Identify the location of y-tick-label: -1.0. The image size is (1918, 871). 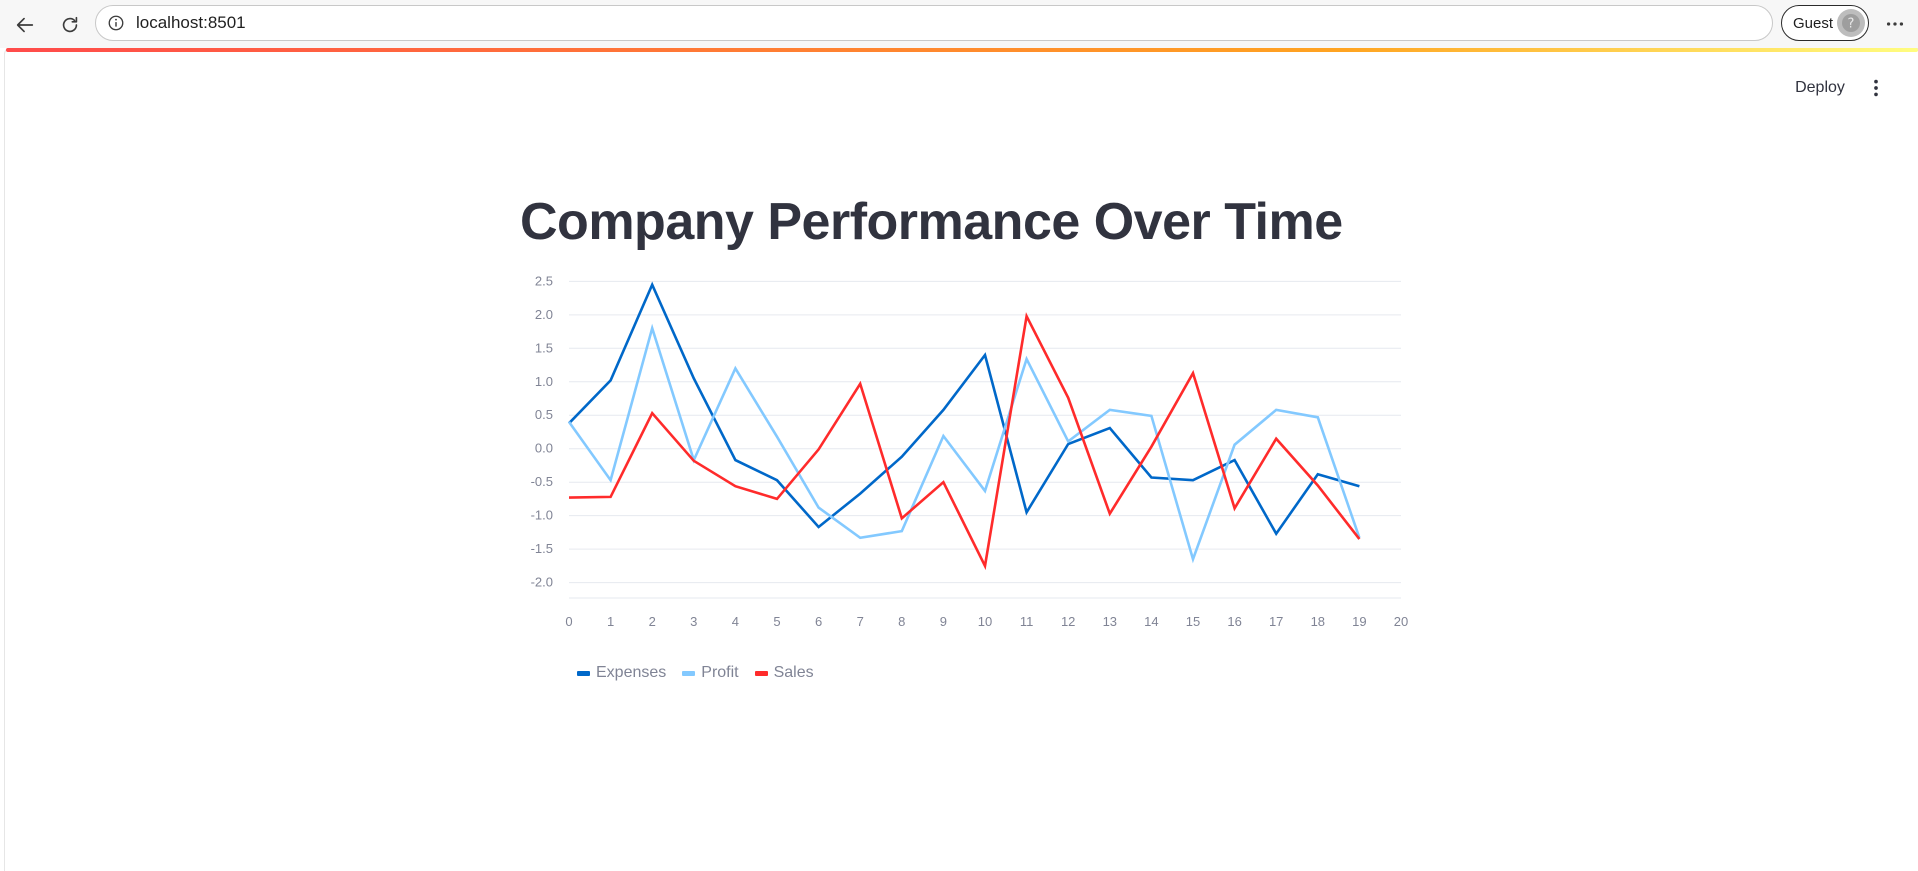
(542, 515).